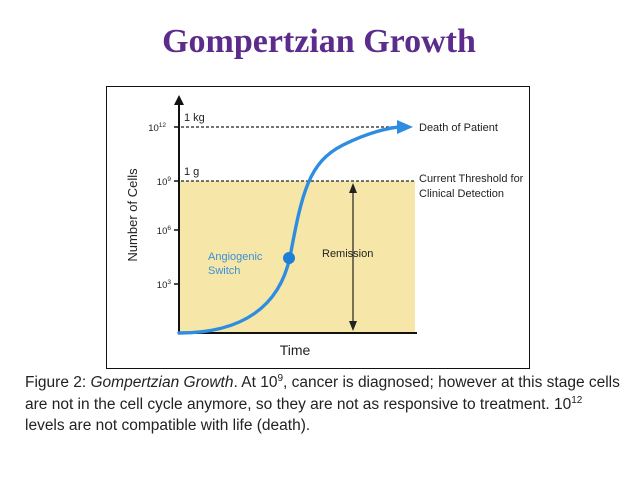 This screenshot has width=638, height=479. I want to click on y-tick-label-10-9: 10⁹, so click(164, 182).